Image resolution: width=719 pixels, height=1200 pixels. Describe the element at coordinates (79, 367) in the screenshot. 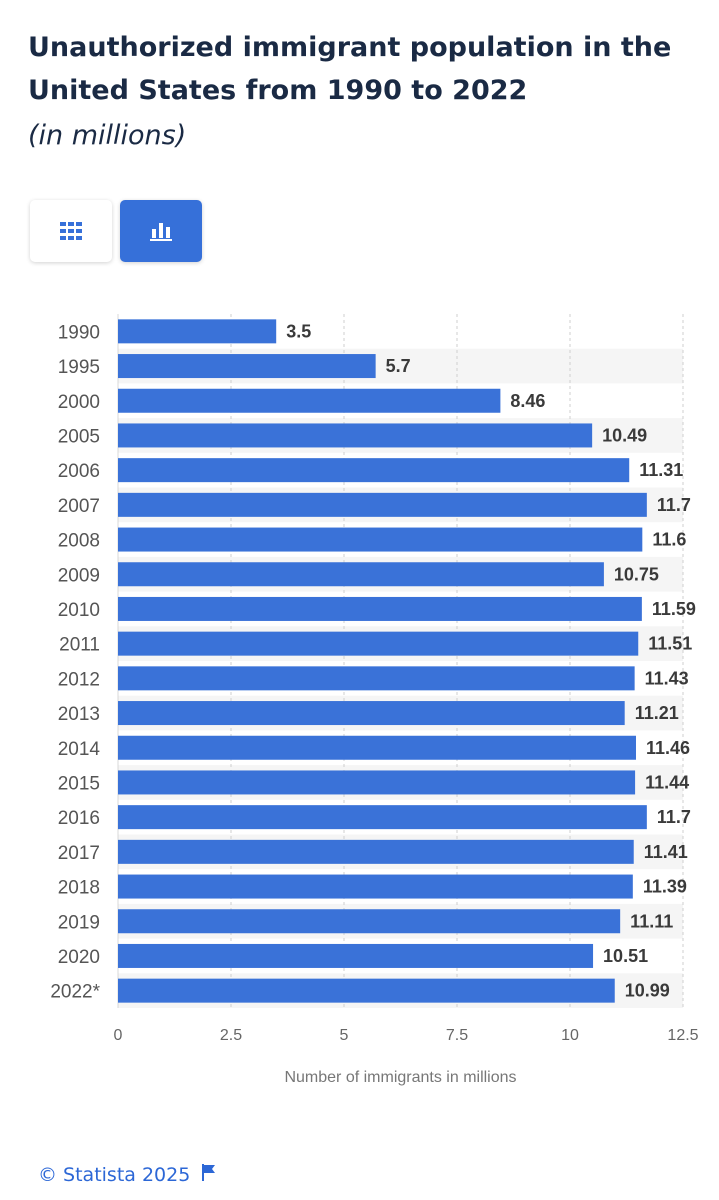

I see `category-label: 1995` at that location.